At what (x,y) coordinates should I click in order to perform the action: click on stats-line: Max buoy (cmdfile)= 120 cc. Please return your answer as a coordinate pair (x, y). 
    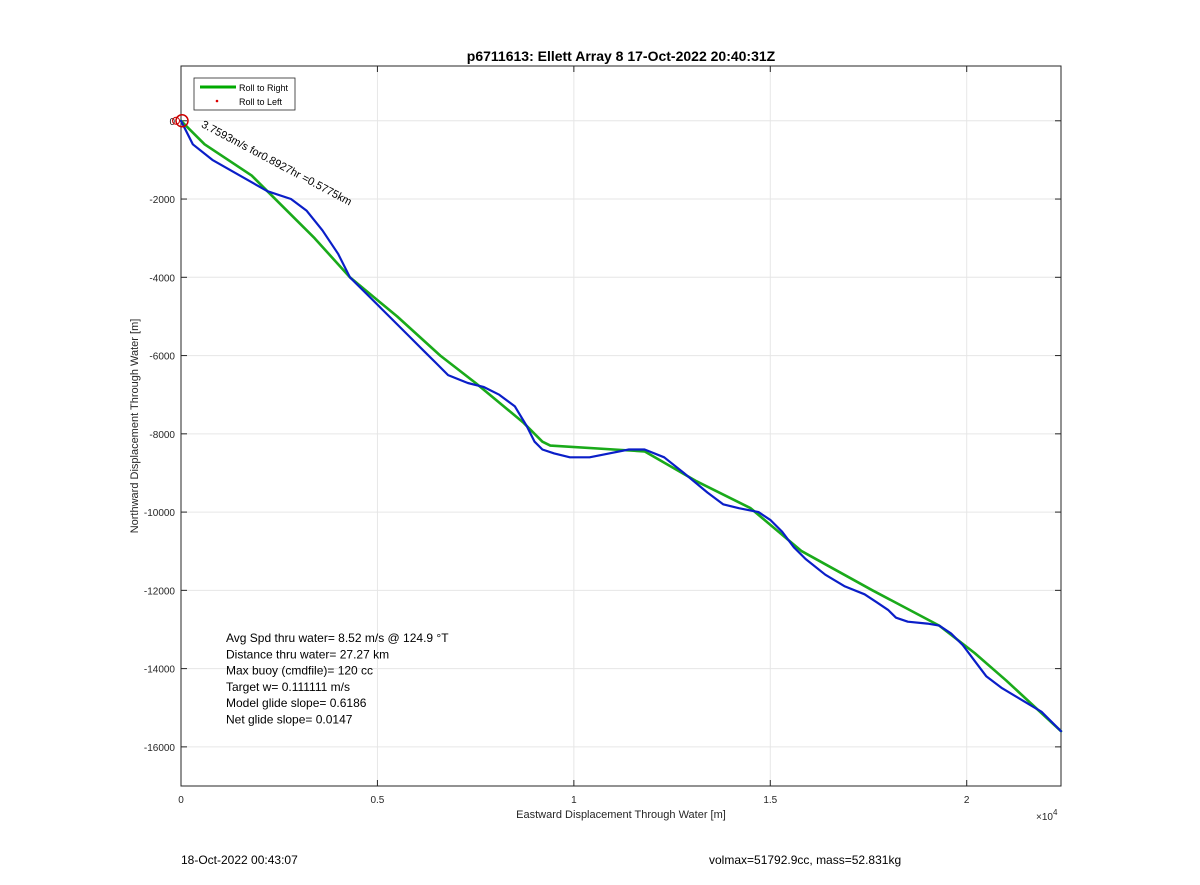
    Looking at the image, I should click on (299, 671).